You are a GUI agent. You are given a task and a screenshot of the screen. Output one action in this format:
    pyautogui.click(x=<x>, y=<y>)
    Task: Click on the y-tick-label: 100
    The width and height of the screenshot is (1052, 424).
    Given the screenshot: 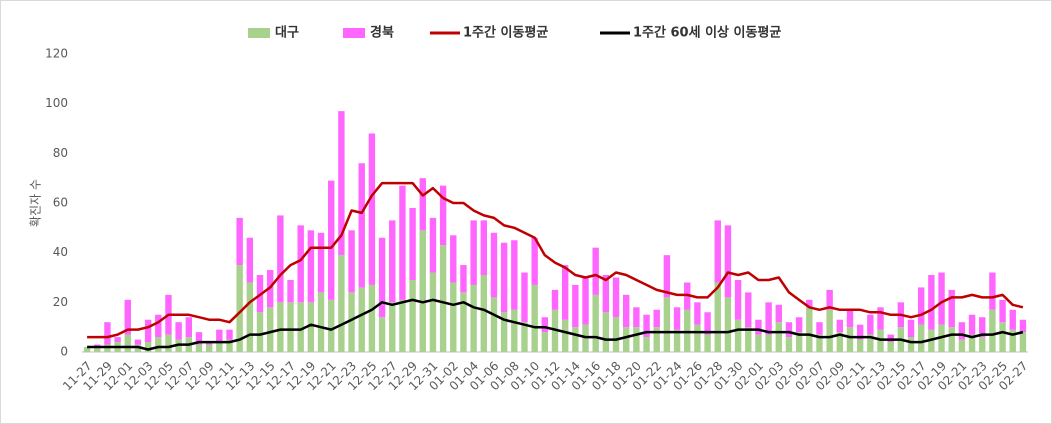 What is the action you would take?
    pyautogui.click(x=56, y=103)
    